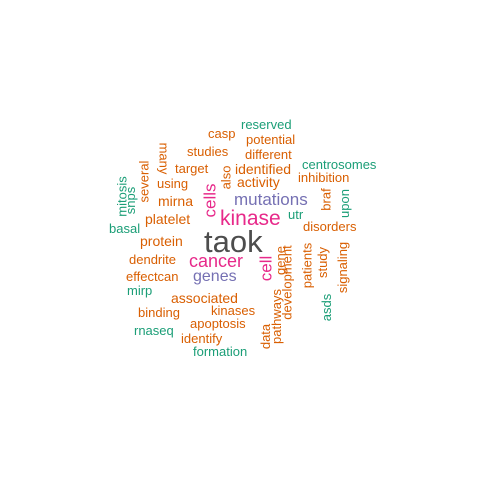 This screenshot has height=480, width=480. What do you see at coordinates (159, 312) in the screenshot?
I see `word-binding: binding` at bounding box center [159, 312].